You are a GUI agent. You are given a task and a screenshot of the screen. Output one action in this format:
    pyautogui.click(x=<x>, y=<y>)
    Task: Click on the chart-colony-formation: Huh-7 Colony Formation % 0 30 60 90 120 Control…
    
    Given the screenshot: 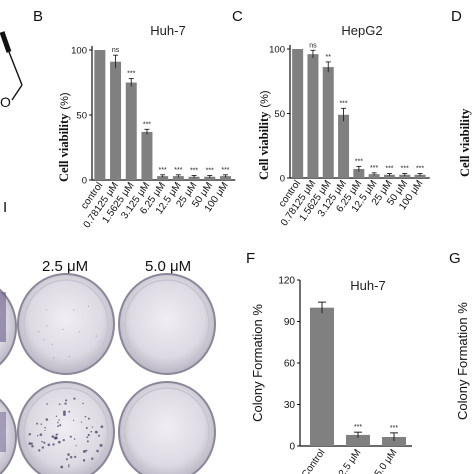 What is the action you would take?
    pyautogui.click(x=331, y=375)
    